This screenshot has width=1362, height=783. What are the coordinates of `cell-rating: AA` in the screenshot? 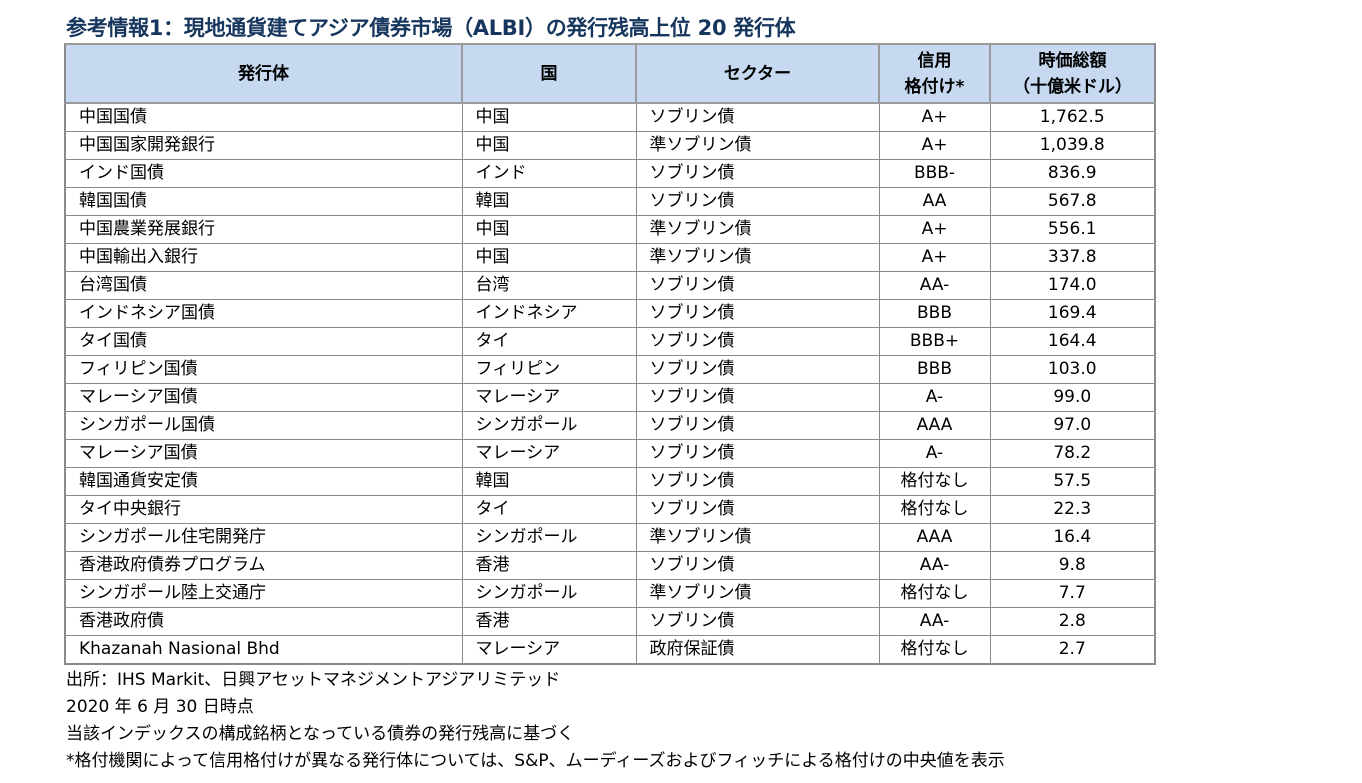 It's located at (934, 201).